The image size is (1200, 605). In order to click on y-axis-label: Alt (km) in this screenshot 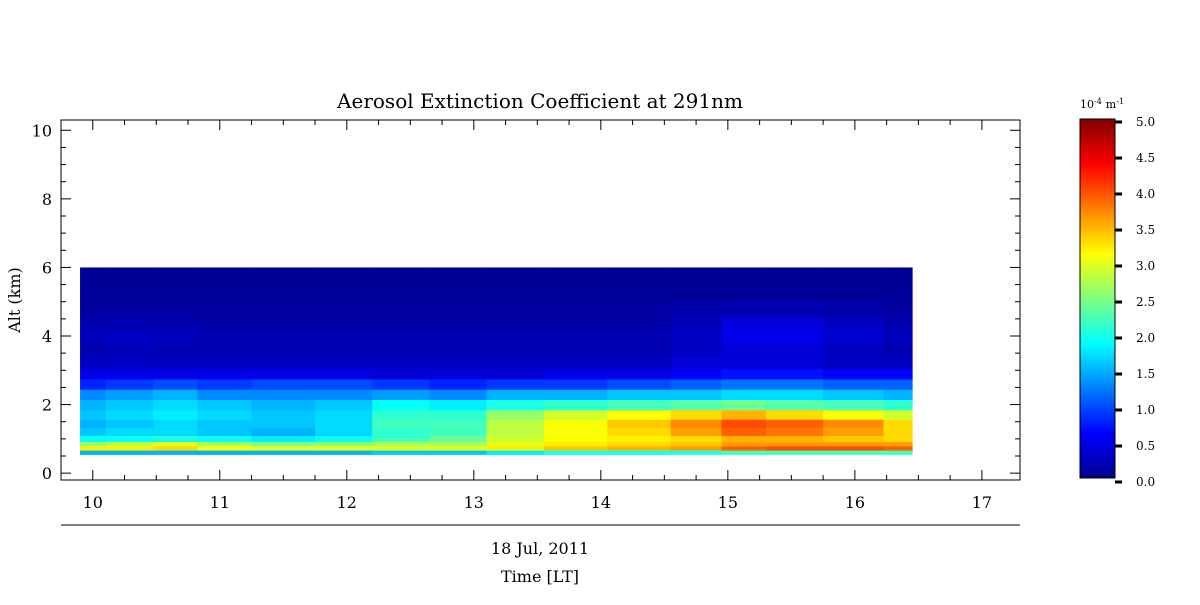, I will do `click(14, 300)`.